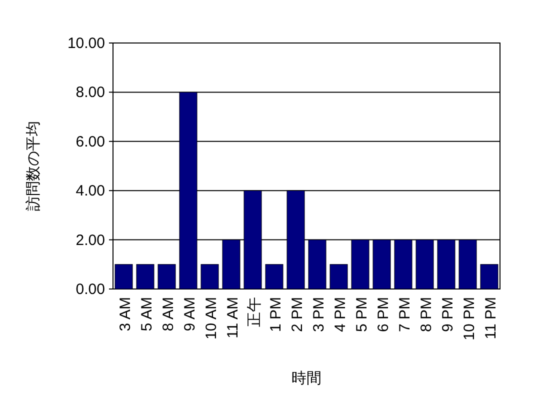  I want to click on x-tick-label: 10 AM, so click(211, 318).